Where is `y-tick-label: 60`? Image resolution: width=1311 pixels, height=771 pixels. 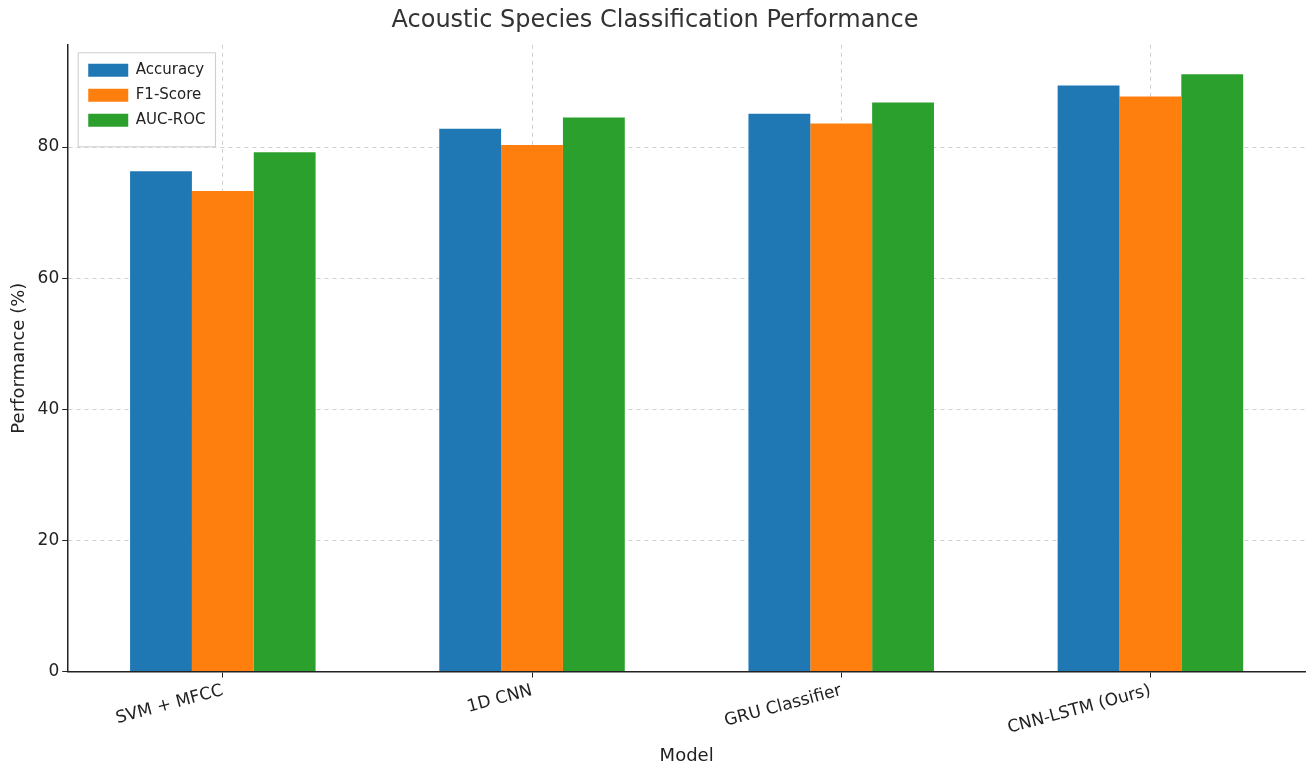
y-tick-label: 60 is located at coordinates (48, 276).